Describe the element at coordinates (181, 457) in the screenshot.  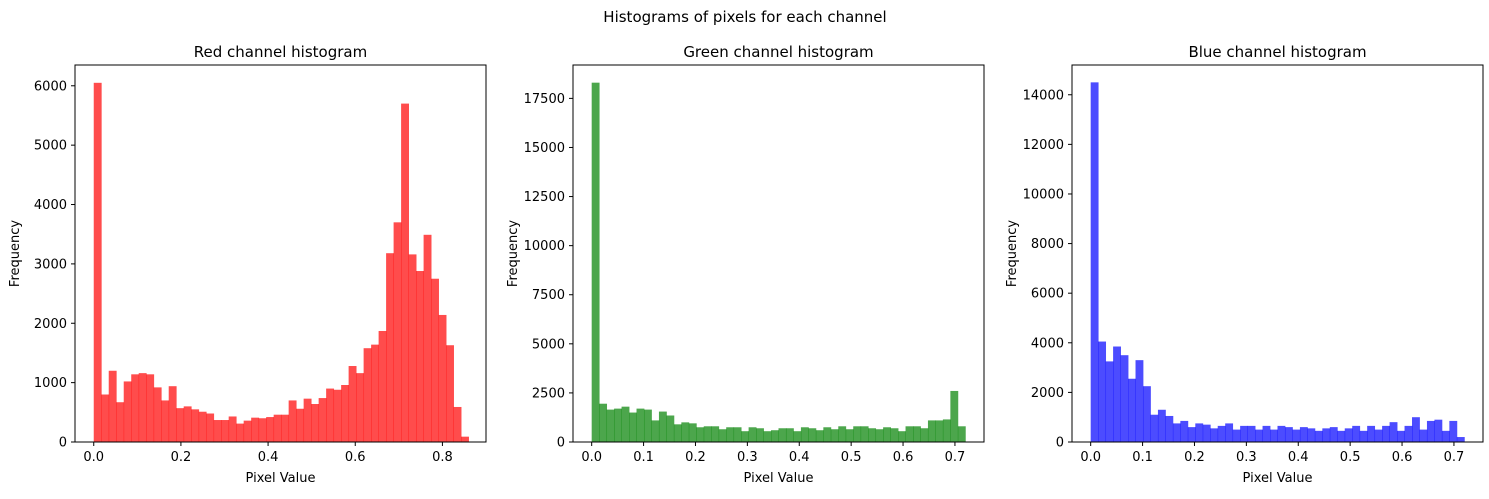
I see `x-tick-label: 0.2` at that location.